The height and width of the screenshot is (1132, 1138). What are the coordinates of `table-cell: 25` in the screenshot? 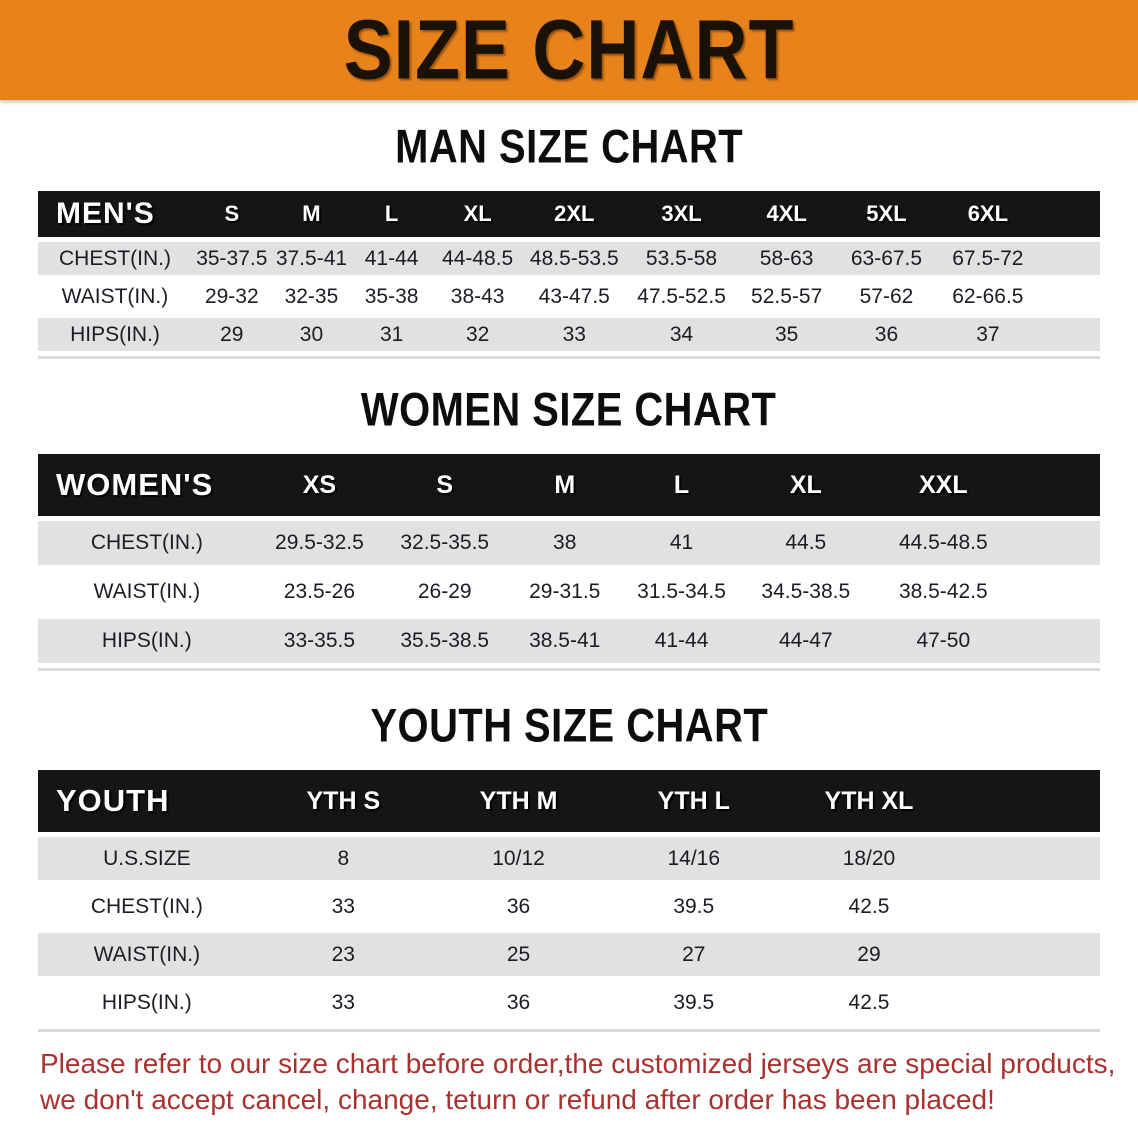 It's located at (518, 954).